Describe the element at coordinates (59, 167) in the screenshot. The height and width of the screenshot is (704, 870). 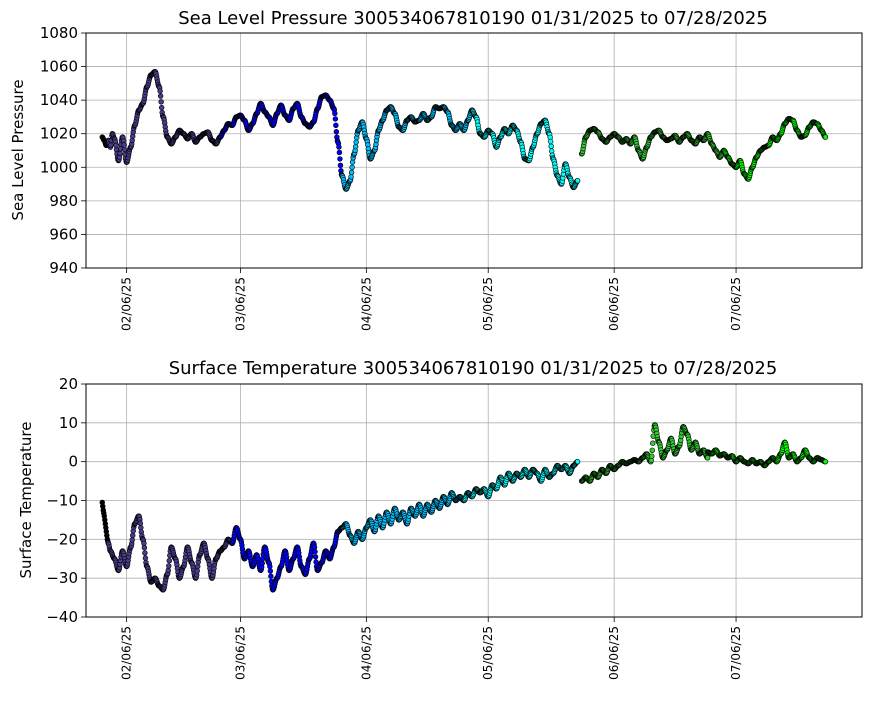
I see `pressure-y-tick-label: 1000` at that location.